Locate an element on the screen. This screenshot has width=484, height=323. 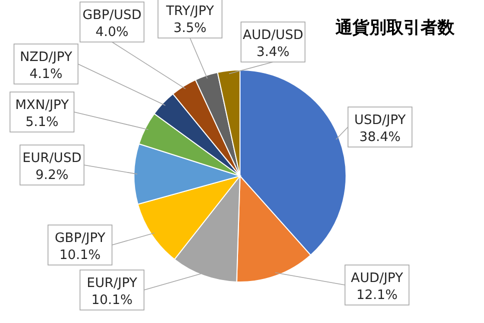
slice-label: EUR/USD is located at coordinates (52, 158).